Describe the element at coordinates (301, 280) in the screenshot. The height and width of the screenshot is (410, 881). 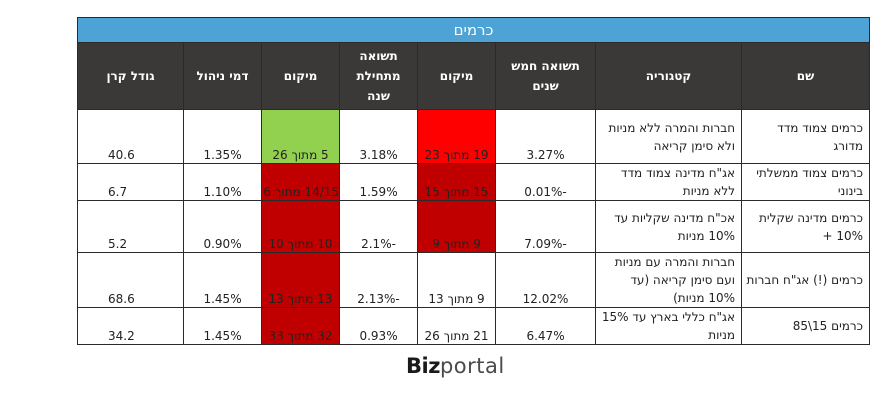
I see `rank-ytd: 13 מתוך 13` at that location.